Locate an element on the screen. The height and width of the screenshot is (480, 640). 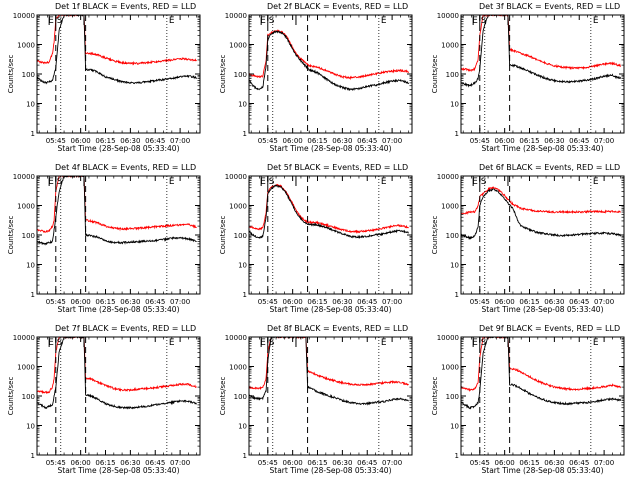
panel-title: Det 2f BLACK = Events, RED = LLD is located at coordinates (337, 6).